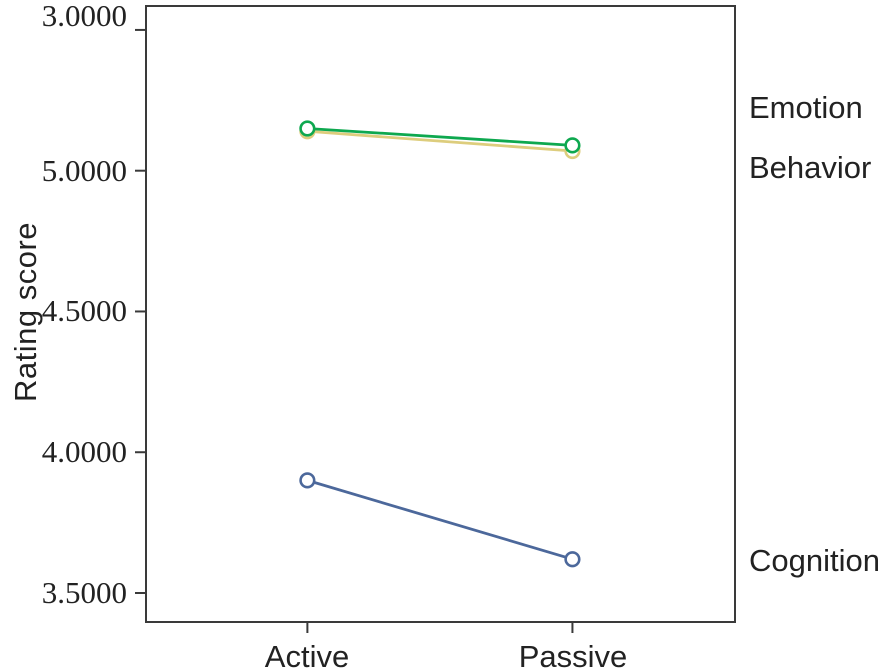 The width and height of the screenshot is (882, 672). What do you see at coordinates (84, 592) in the screenshot?
I see `y-tick-label: 3.5000` at bounding box center [84, 592].